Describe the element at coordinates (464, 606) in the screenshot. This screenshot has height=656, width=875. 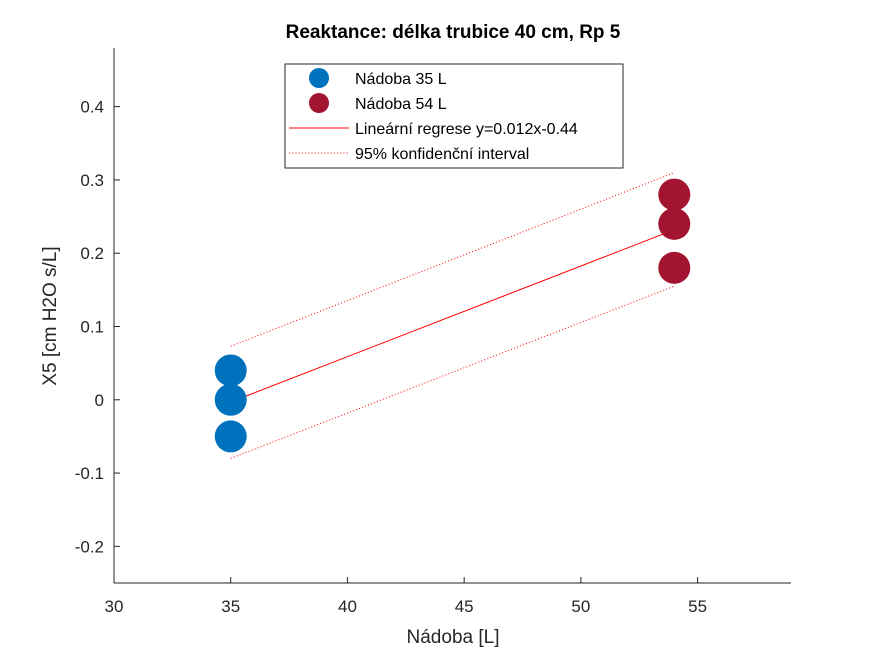
I see `x-tick-label: 45` at that location.